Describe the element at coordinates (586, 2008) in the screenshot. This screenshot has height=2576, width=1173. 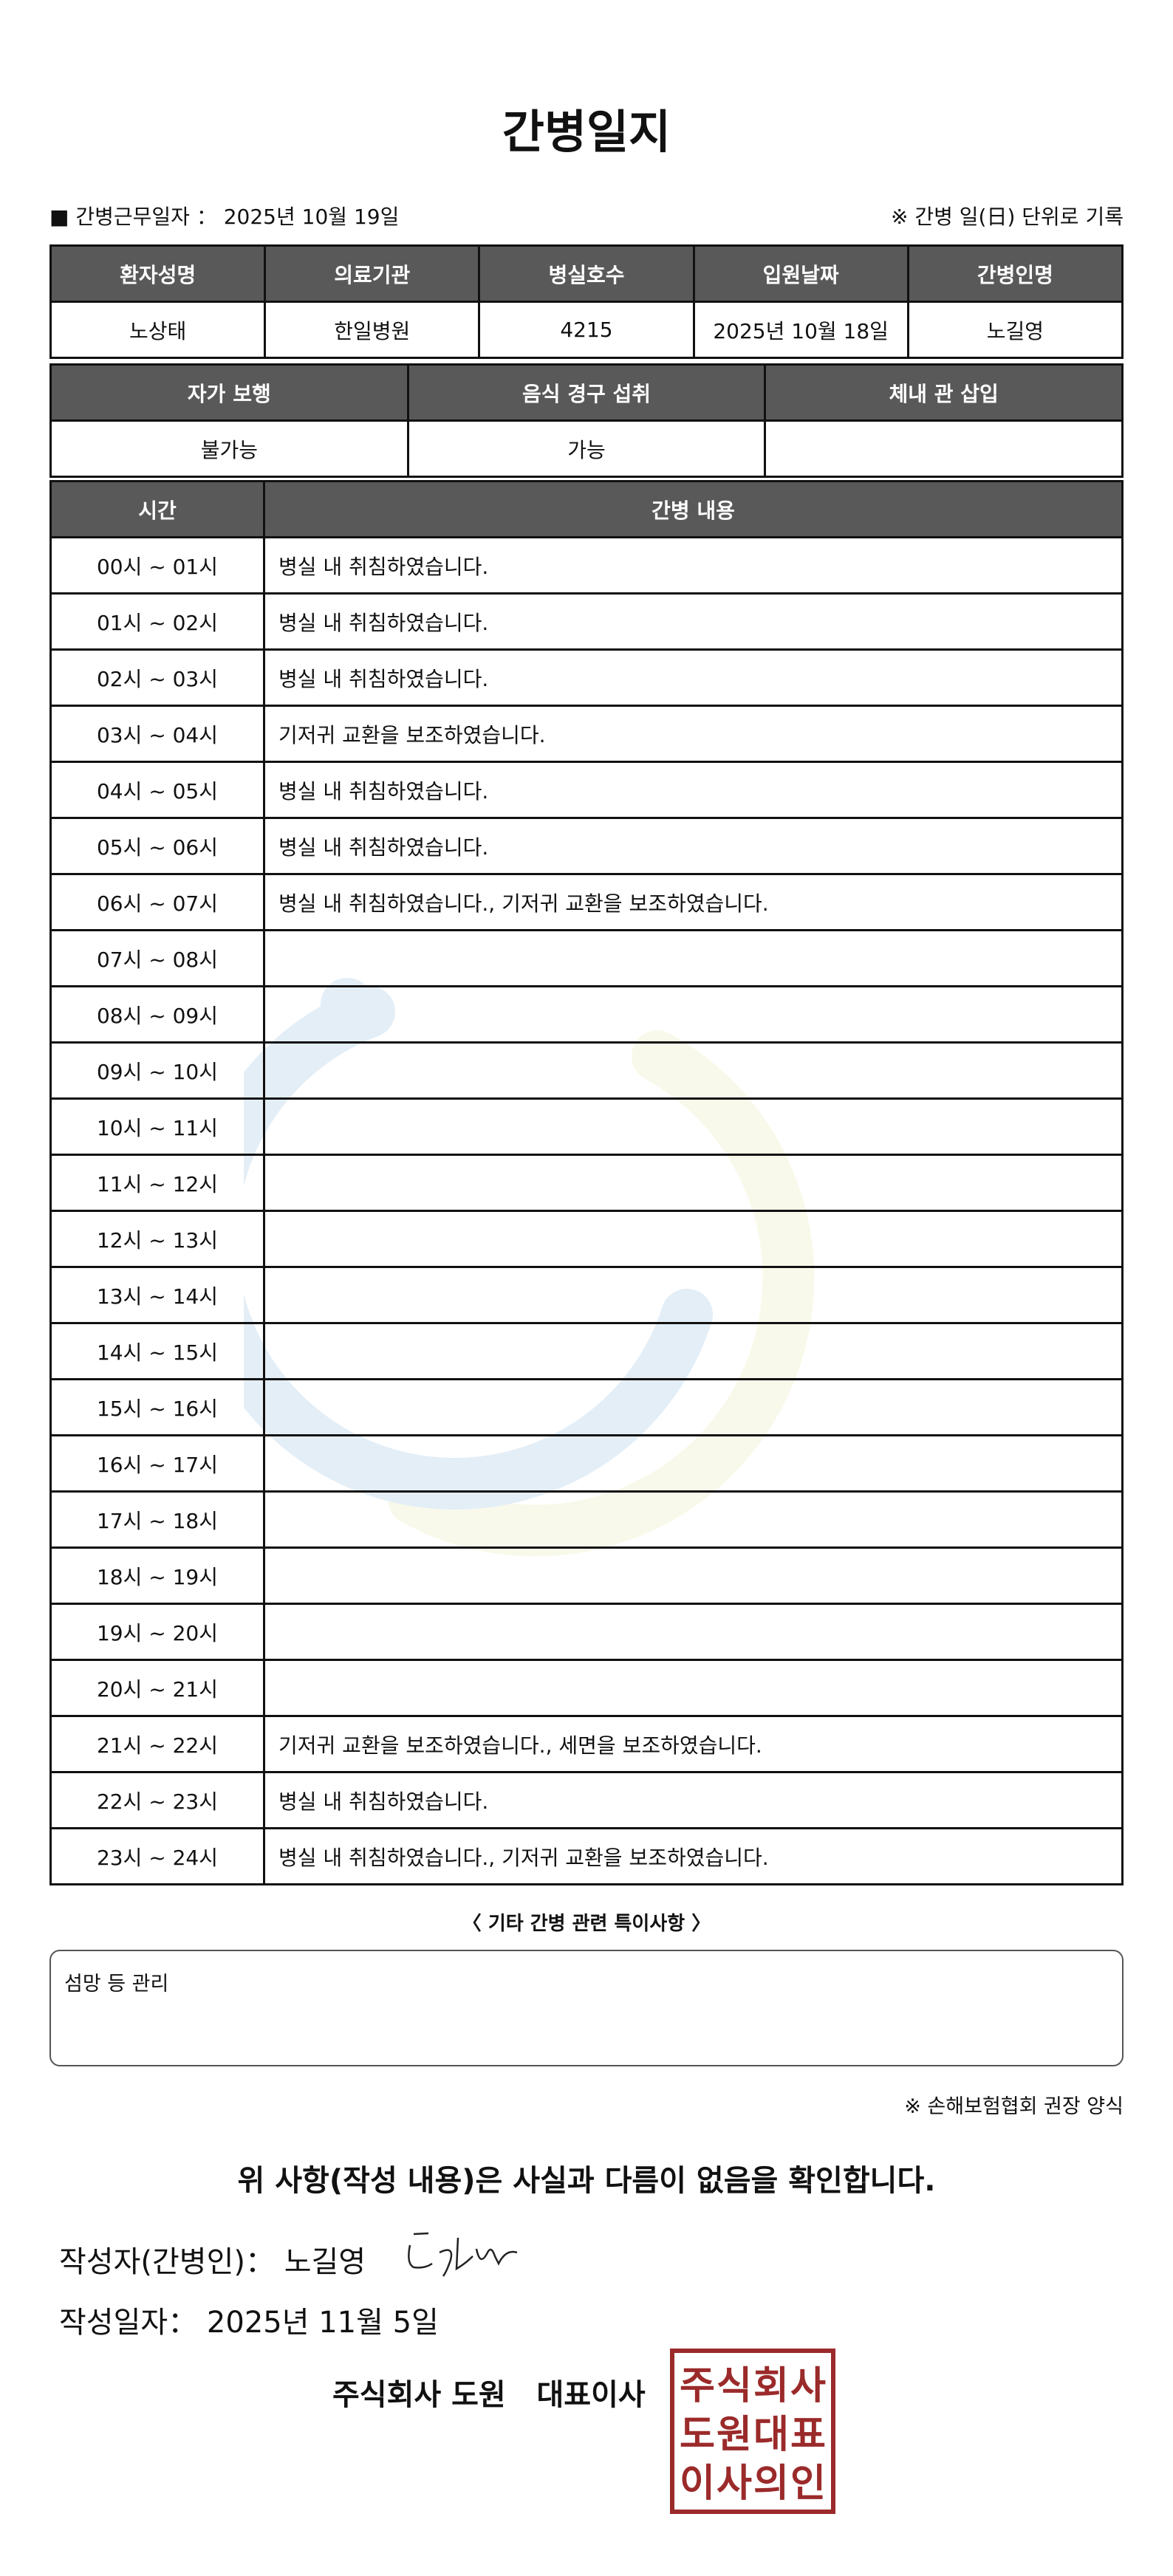
I see `notes-box: 섬망 등 관리` at that location.